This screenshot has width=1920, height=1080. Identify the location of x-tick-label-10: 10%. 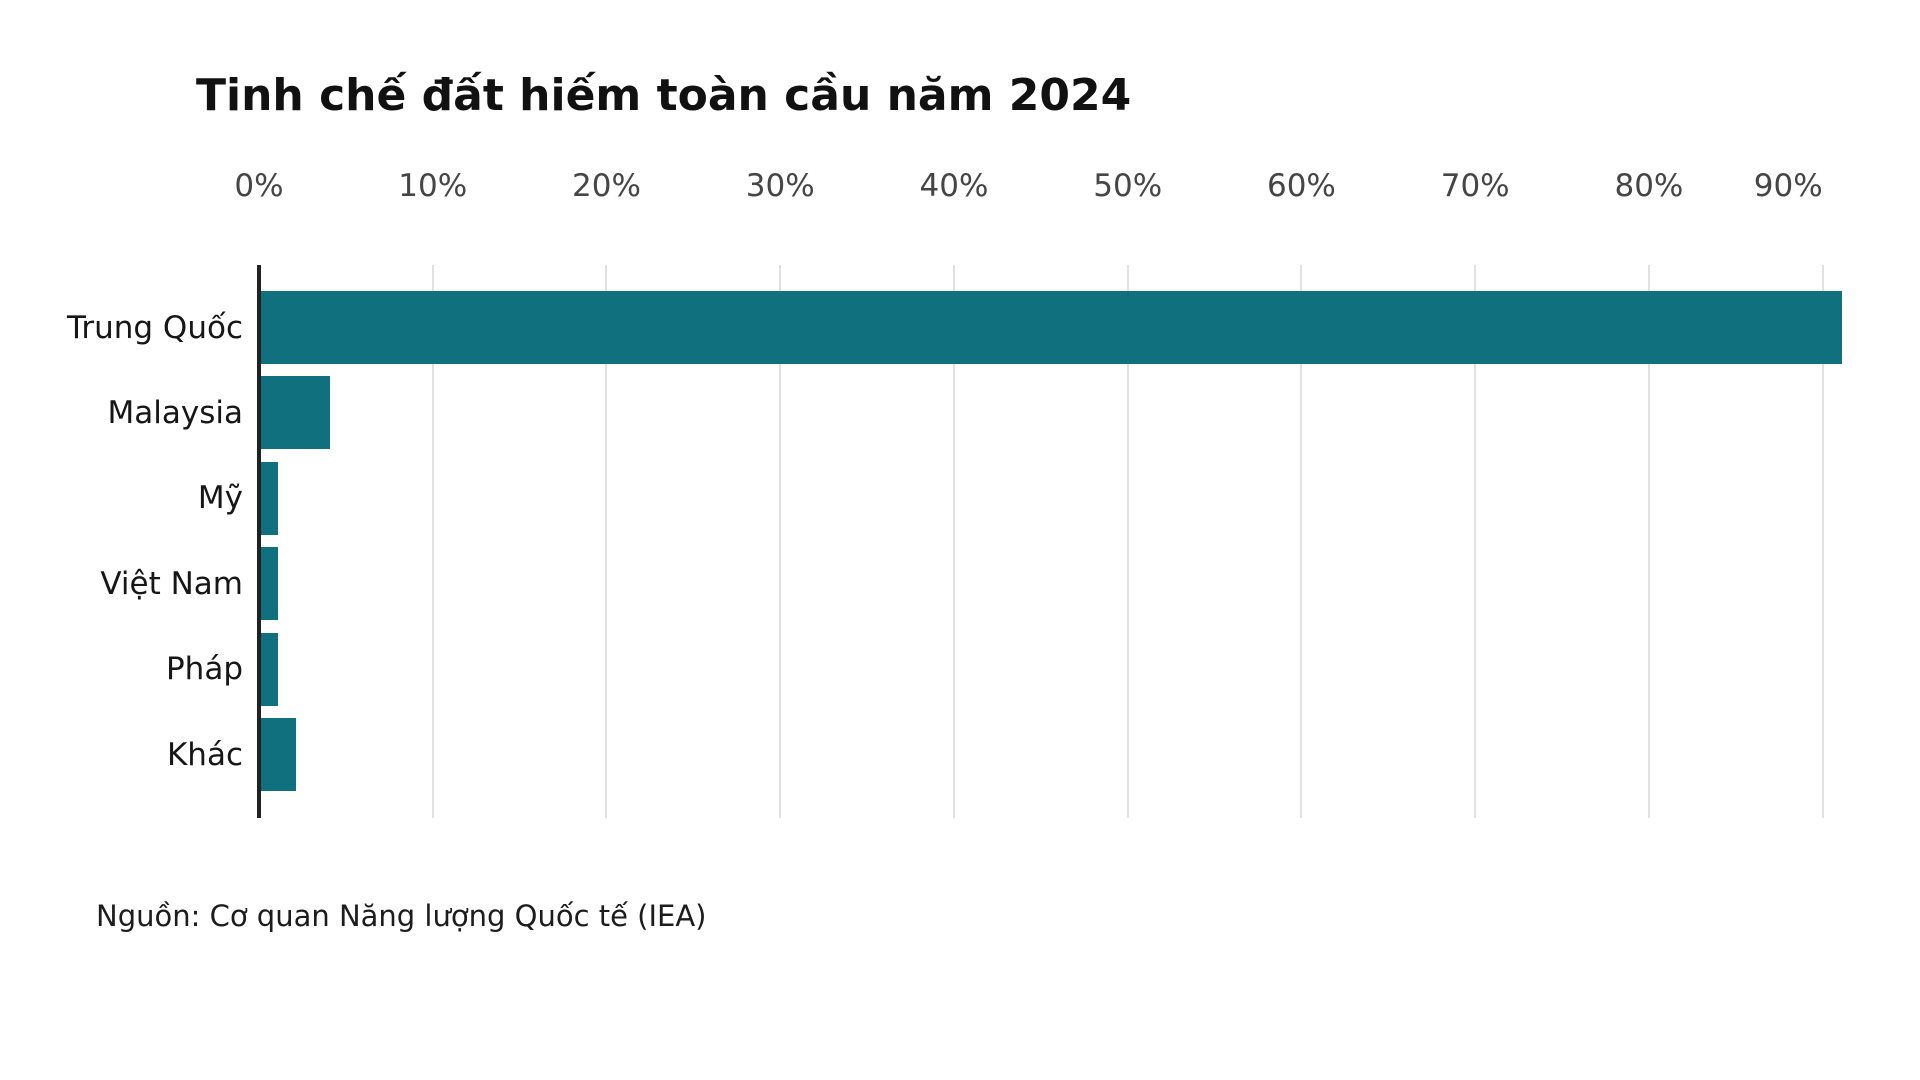
(433, 186).